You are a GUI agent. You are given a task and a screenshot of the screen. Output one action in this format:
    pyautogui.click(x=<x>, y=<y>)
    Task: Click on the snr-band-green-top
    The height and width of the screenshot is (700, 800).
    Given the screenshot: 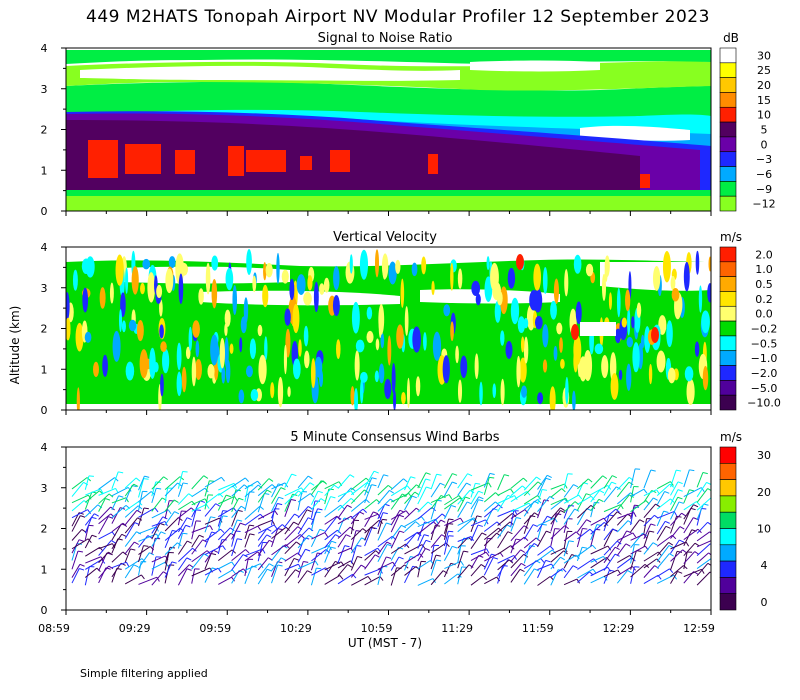 What is the action you would take?
    pyautogui.click(x=388, y=57)
    